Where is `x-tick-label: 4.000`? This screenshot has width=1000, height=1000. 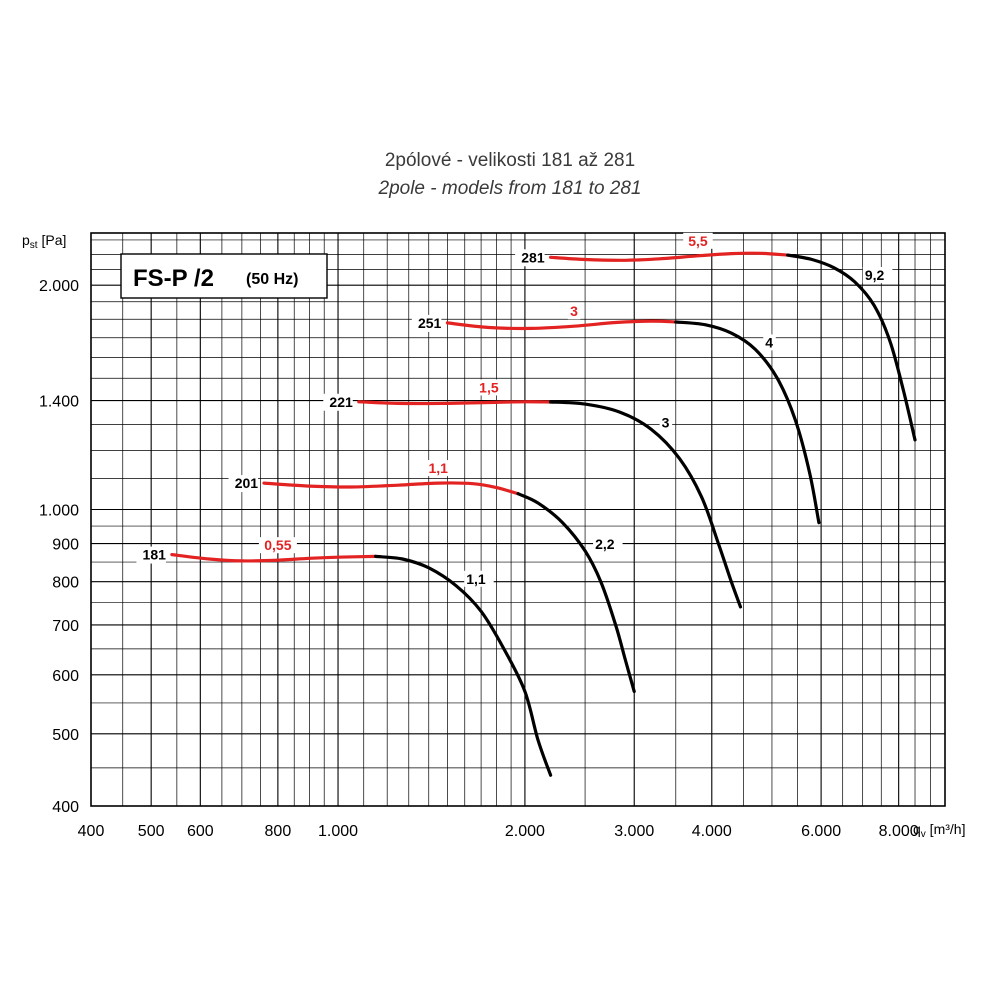
x-tick-label: 4.000 is located at coordinates (712, 831).